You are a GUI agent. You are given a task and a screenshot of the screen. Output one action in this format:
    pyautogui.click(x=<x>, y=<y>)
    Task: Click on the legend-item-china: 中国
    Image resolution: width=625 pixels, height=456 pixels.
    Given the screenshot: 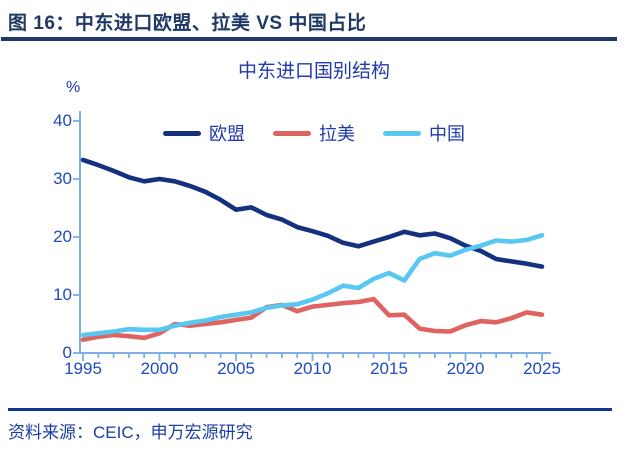 What is the action you would take?
    pyautogui.click(x=424, y=133)
    